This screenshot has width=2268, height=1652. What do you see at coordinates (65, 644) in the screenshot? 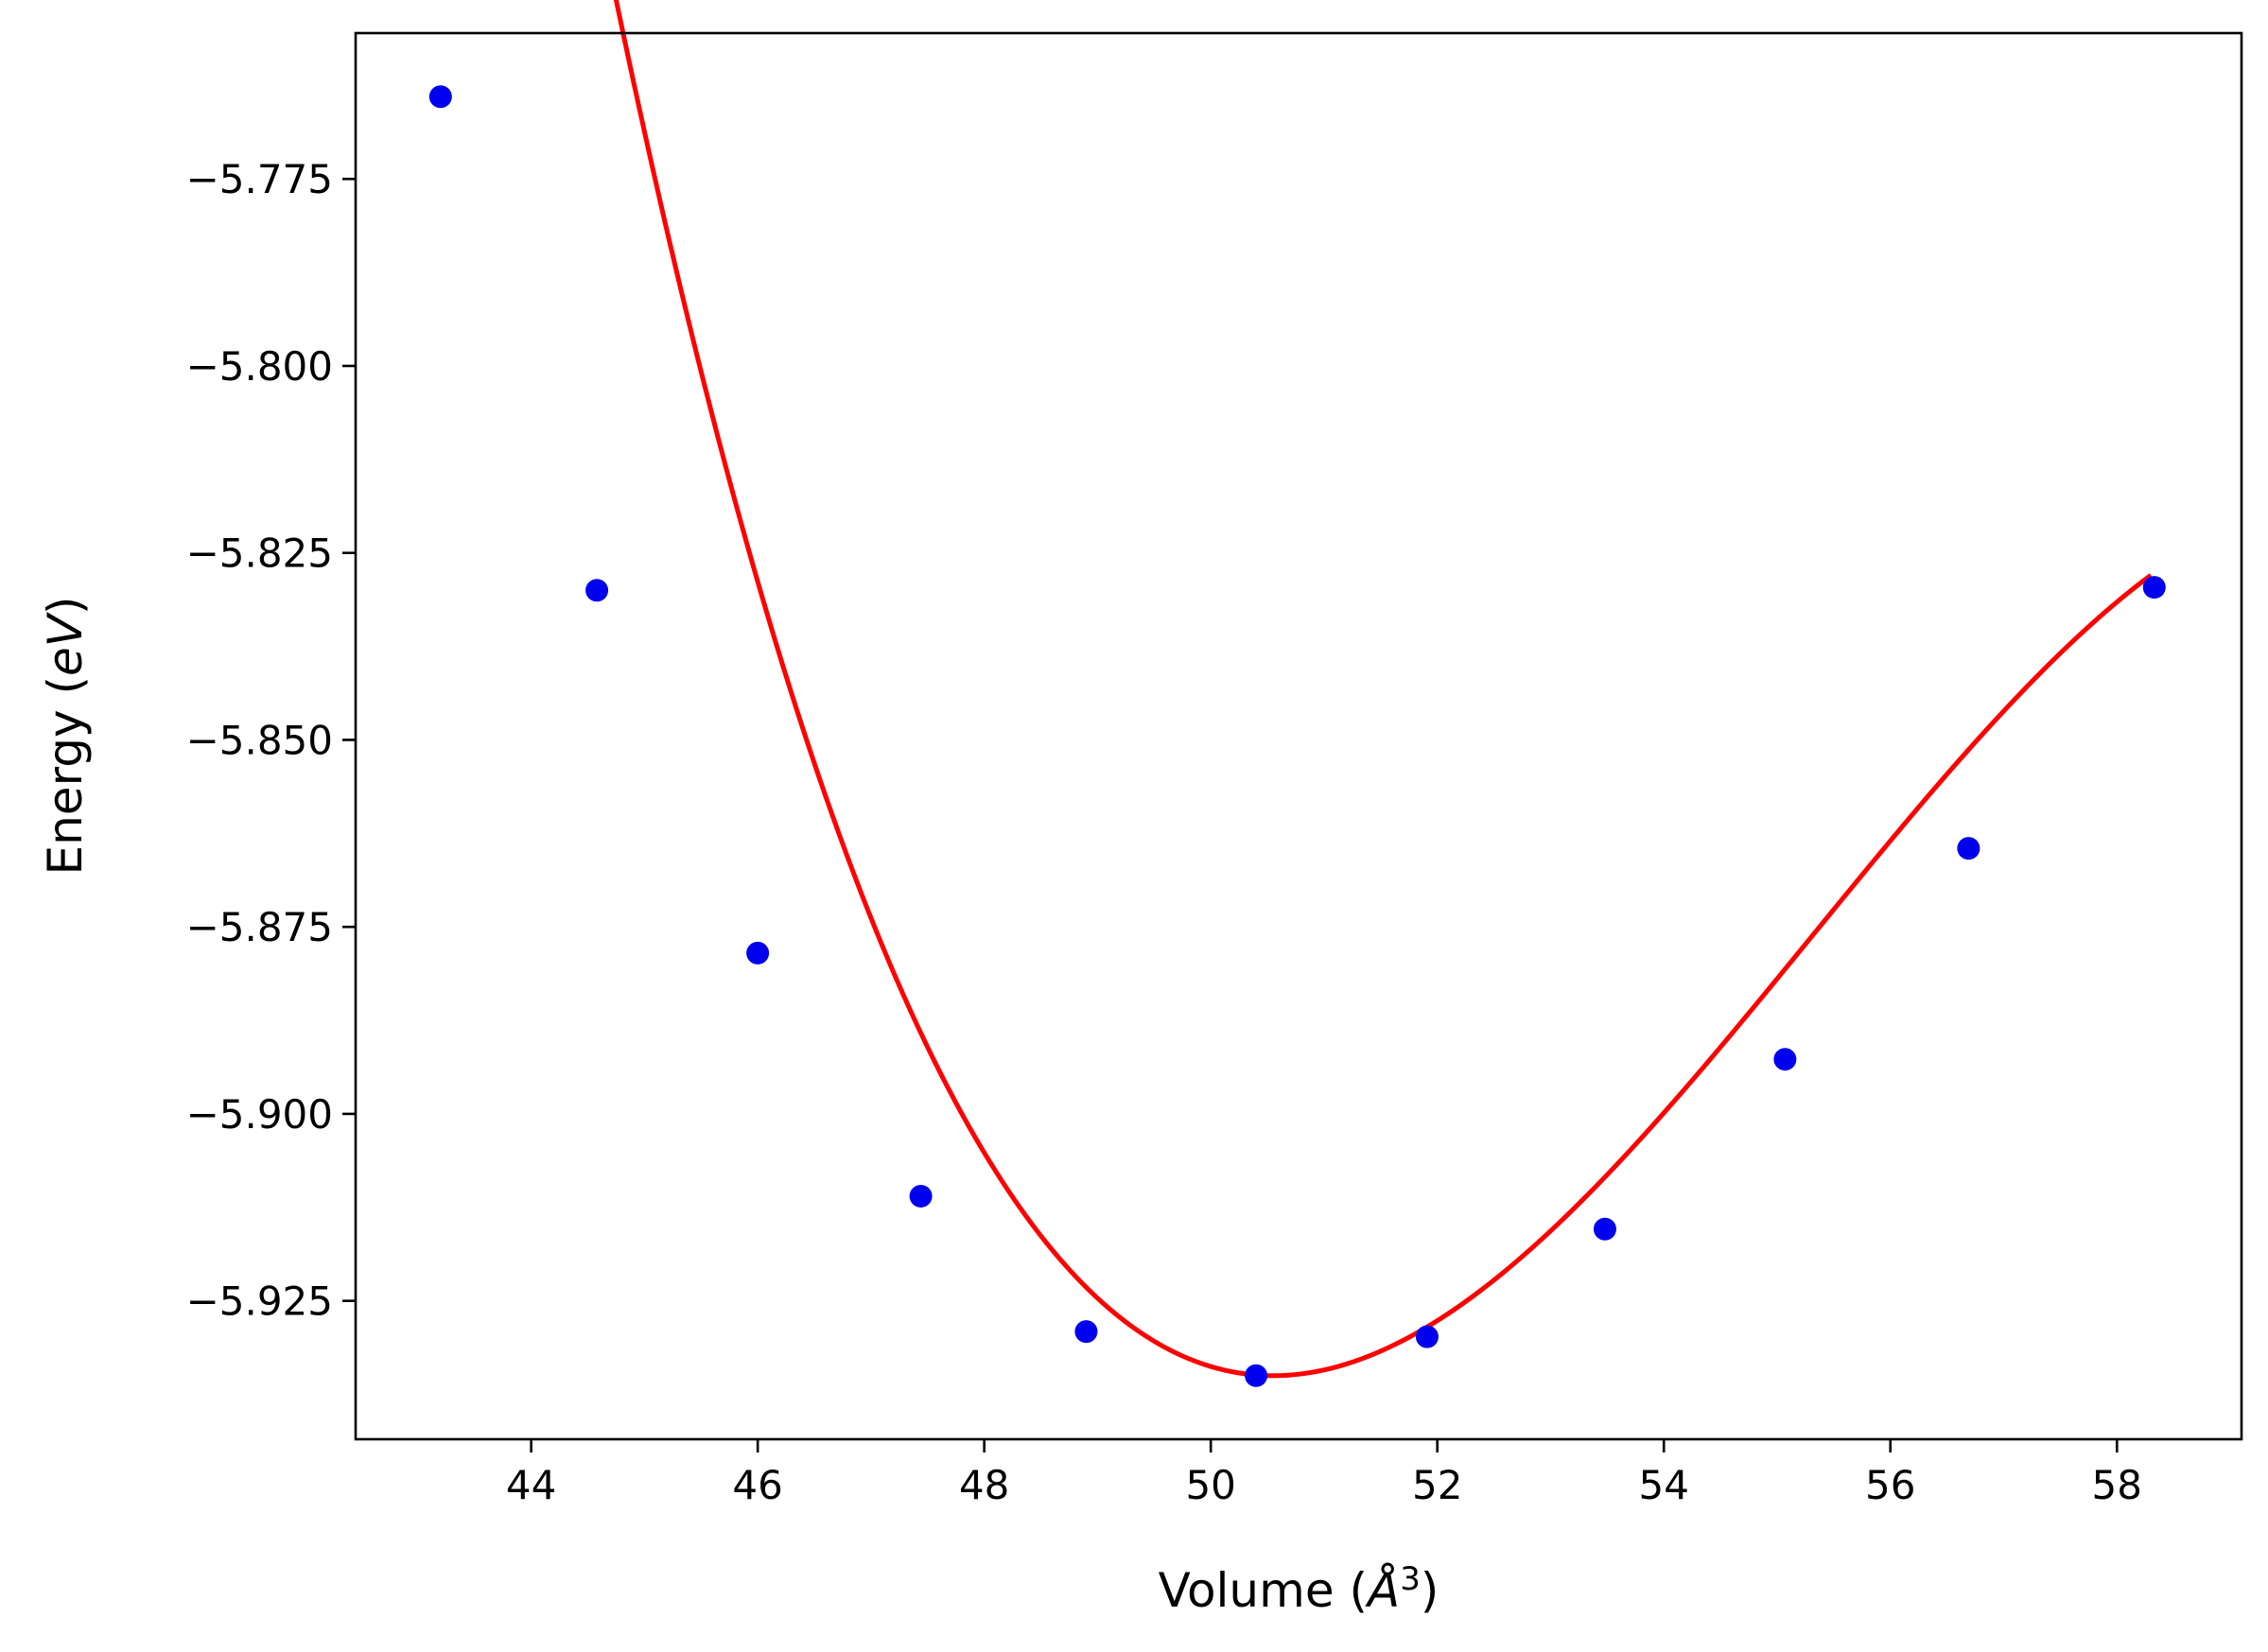
I see `y-axis-label-unit: eV` at bounding box center [65, 644].